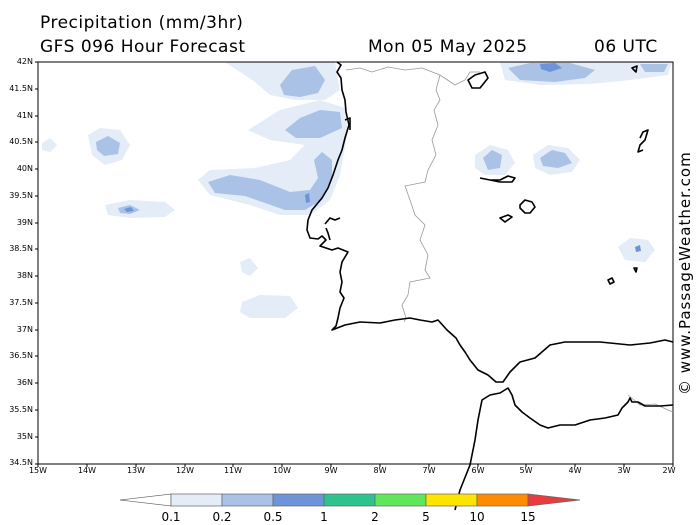  What do you see at coordinates (575, 470) in the screenshot?
I see `lon-label: 4W` at bounding box center [575, 470].